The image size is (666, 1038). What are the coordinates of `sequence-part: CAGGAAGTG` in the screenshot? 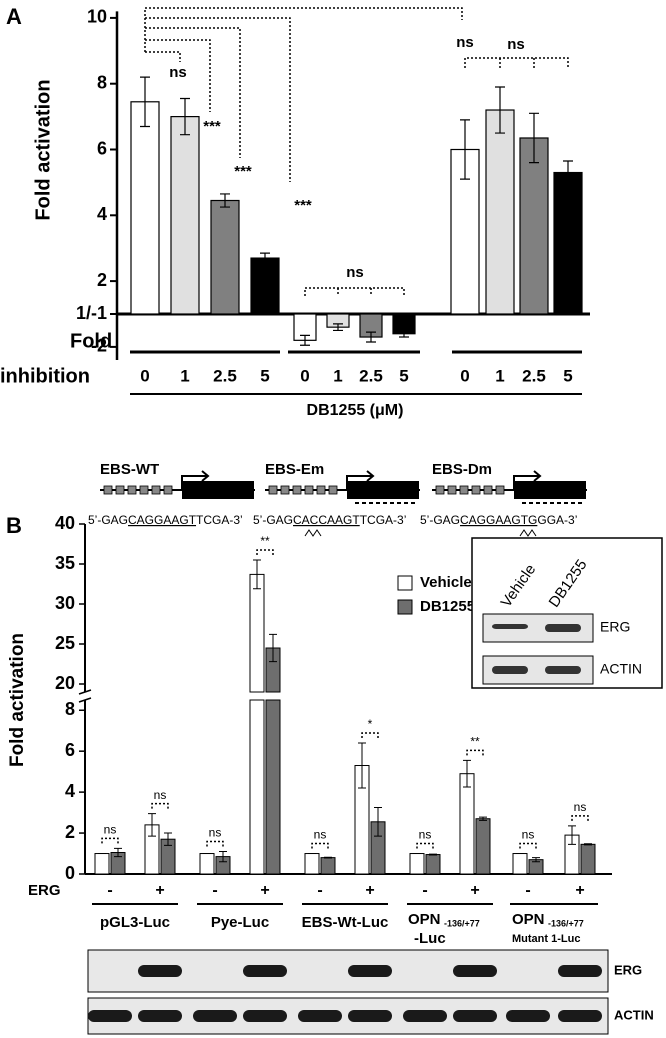 It's located at (498, 520).